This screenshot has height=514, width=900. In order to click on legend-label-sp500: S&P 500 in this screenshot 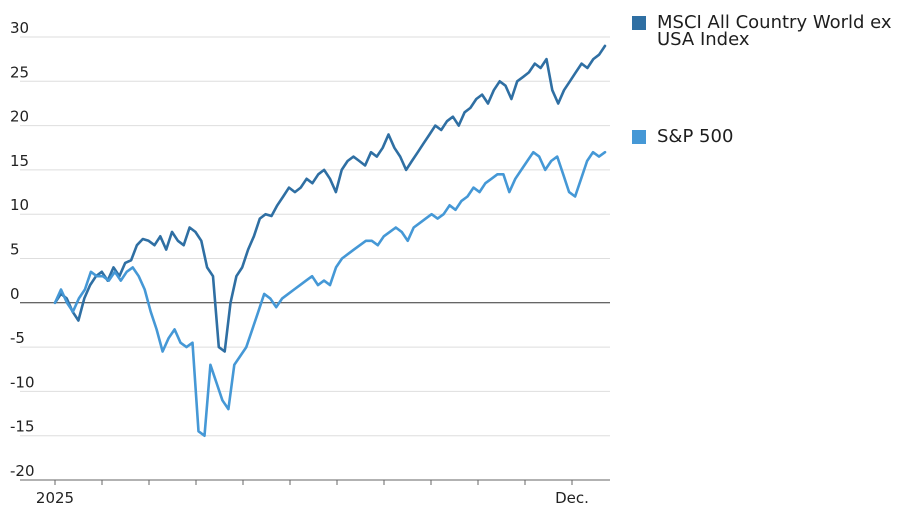, I will do `click(695, 136)`.